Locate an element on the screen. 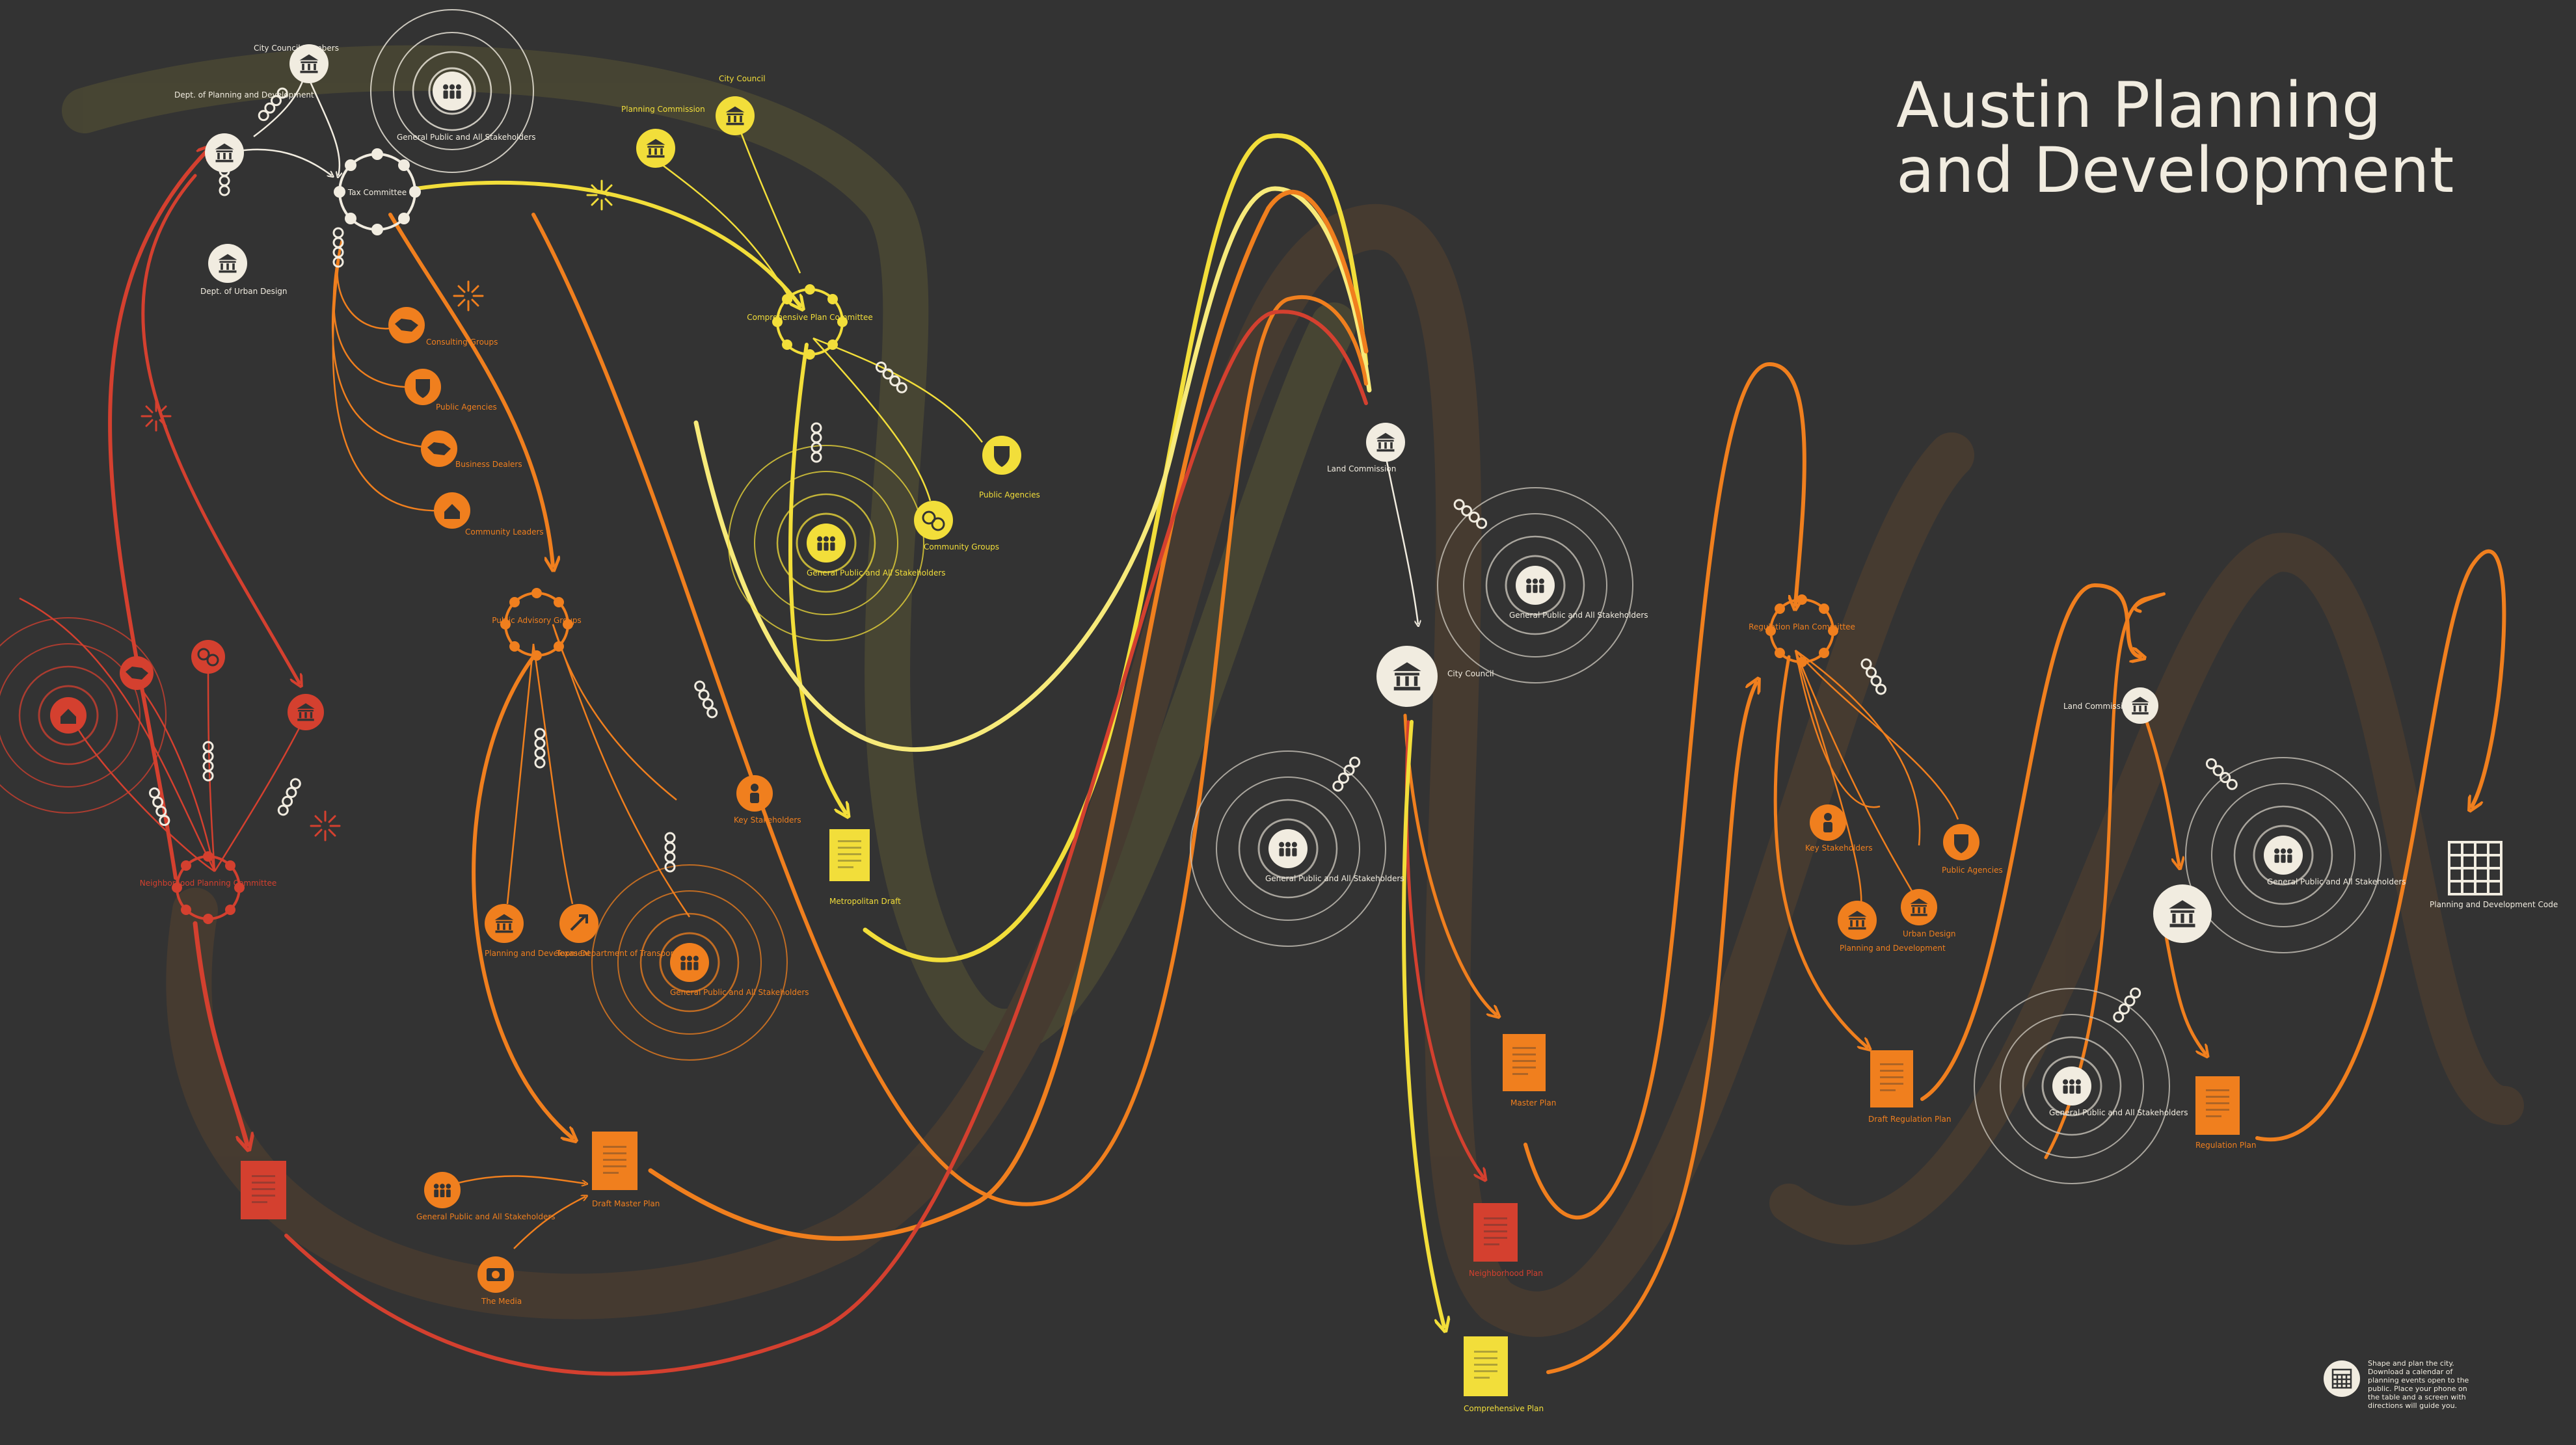 This screenshot has height=1445, width=2576. node-city-council-members: City Council Members is located at coordinates (296, 63).